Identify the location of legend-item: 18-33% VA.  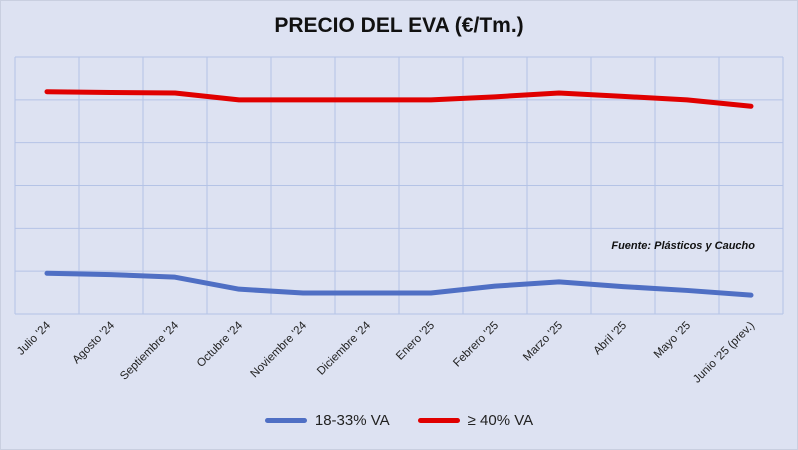
(327, 420).